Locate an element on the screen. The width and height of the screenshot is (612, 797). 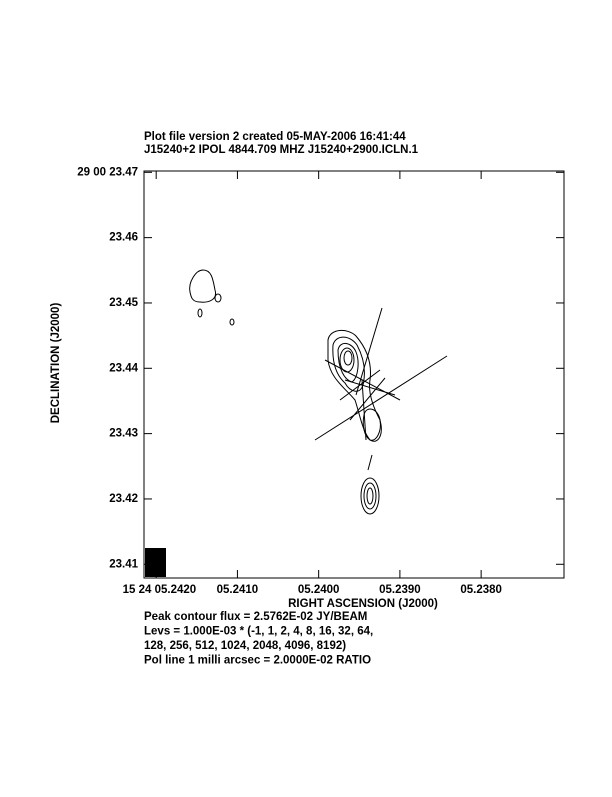
y-tick-label: 23.45 is located at coordinates (123, 303).